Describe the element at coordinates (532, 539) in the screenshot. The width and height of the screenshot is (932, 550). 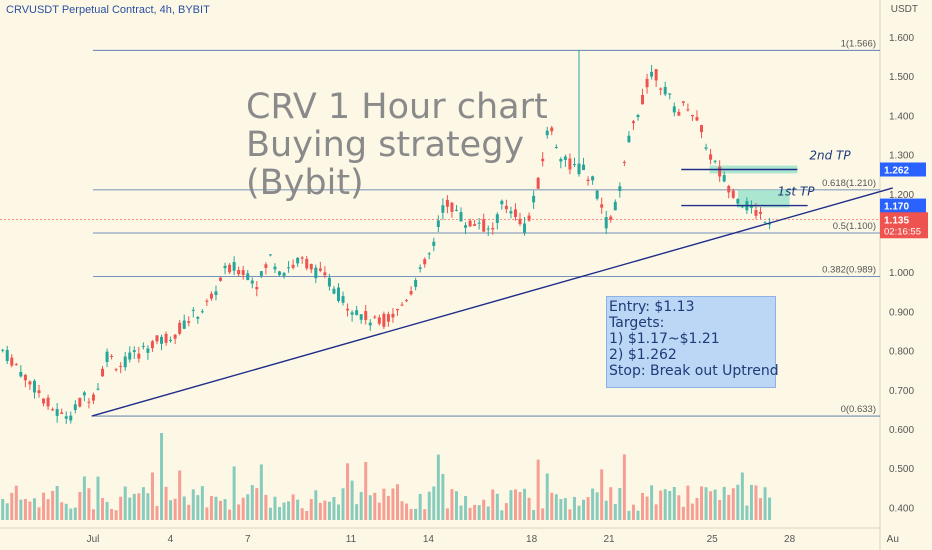
I see `x-tick-label: 18` at that location.